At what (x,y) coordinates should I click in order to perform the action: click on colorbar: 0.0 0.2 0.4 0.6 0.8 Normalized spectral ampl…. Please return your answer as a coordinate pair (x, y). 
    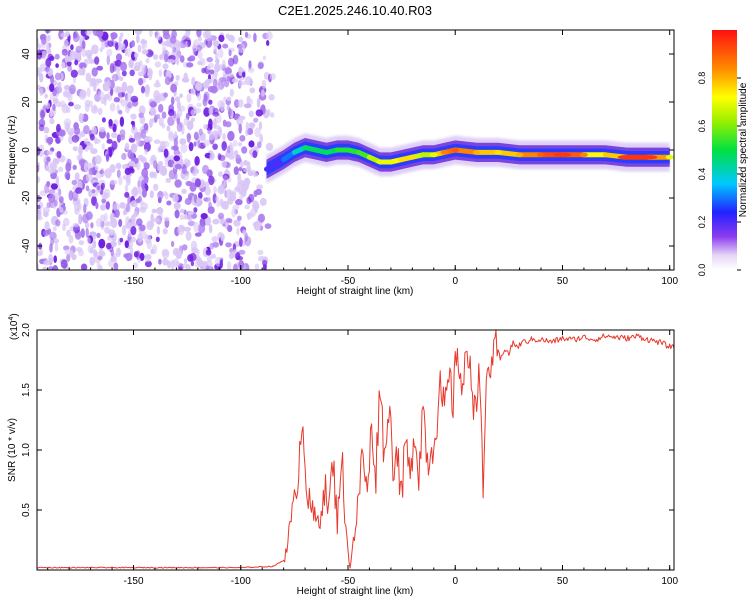
    Looking at the image, I should click on (723, 153).